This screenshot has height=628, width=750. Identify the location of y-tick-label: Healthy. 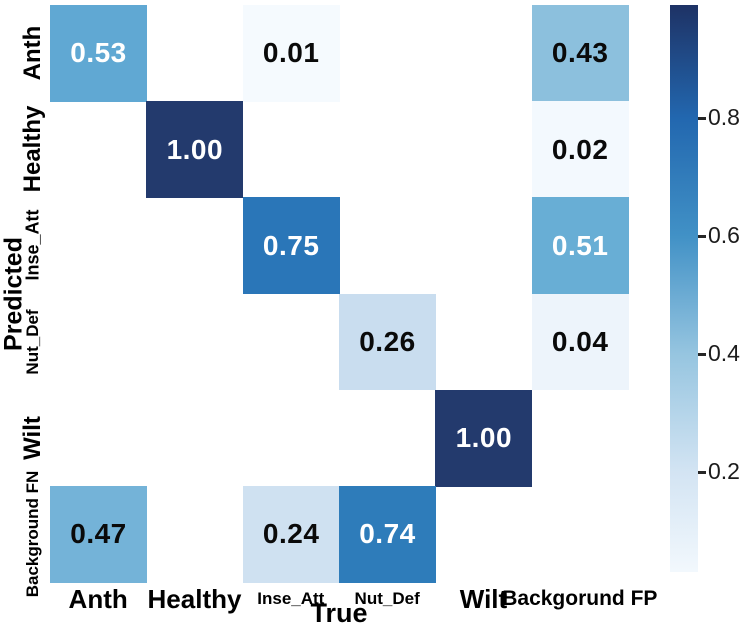
(32, 149).